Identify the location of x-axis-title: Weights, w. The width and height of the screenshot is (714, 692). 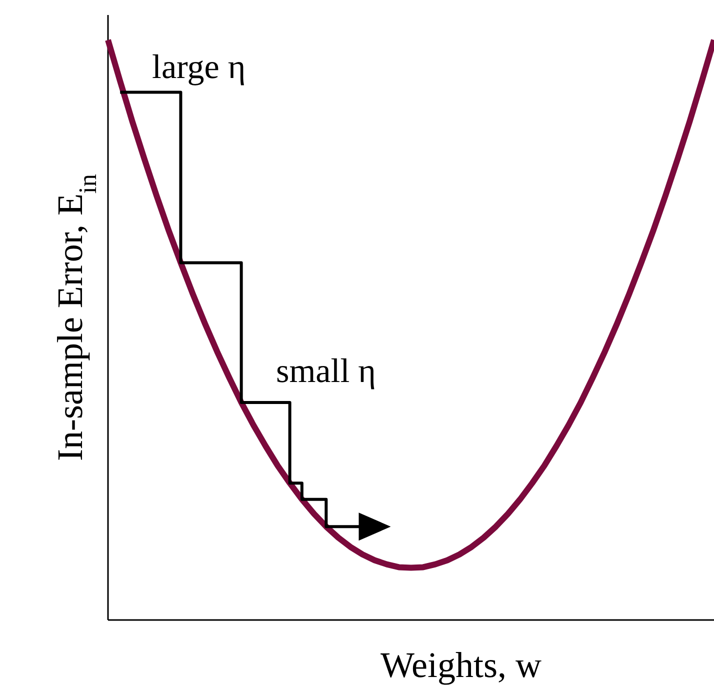
(461, 665).